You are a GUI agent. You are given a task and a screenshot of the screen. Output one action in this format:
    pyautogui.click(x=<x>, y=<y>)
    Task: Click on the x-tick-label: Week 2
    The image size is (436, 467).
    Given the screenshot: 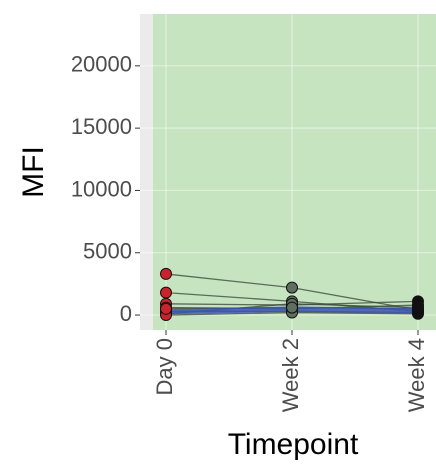 What is the action you would take?
    pyautogui.click(x=290, y=375)
    